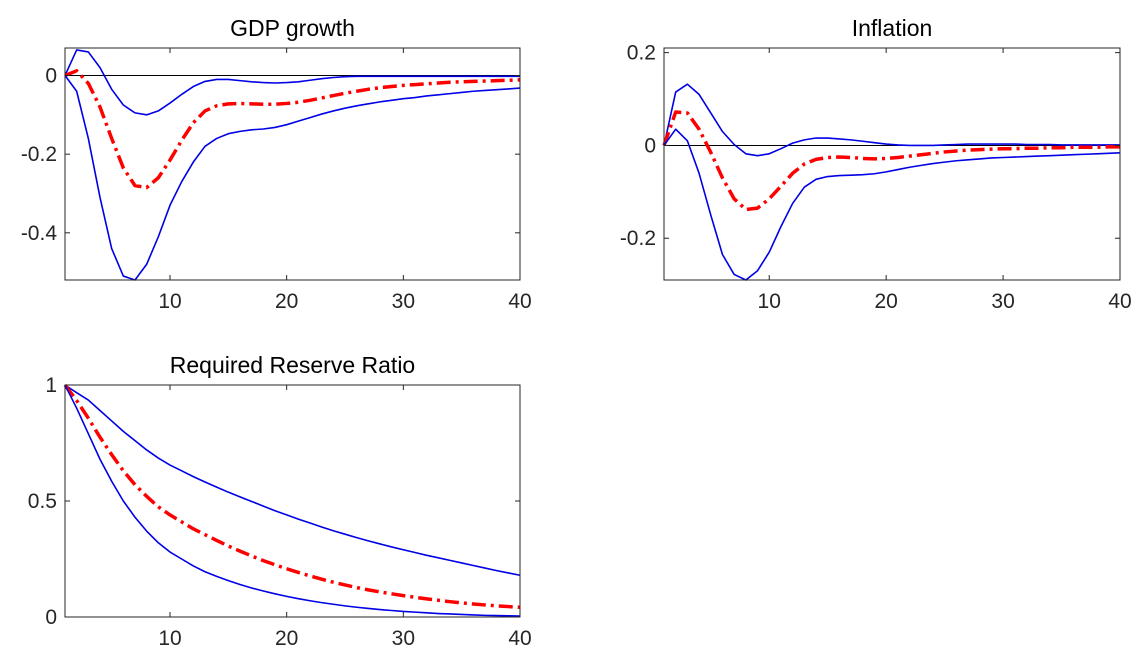 This screenshot has width=1138, height=651. What do you see at coordinates (641, 53) in the screenshot?
I see `y-tick-label: 0.2` at bounding box center [641, 53].